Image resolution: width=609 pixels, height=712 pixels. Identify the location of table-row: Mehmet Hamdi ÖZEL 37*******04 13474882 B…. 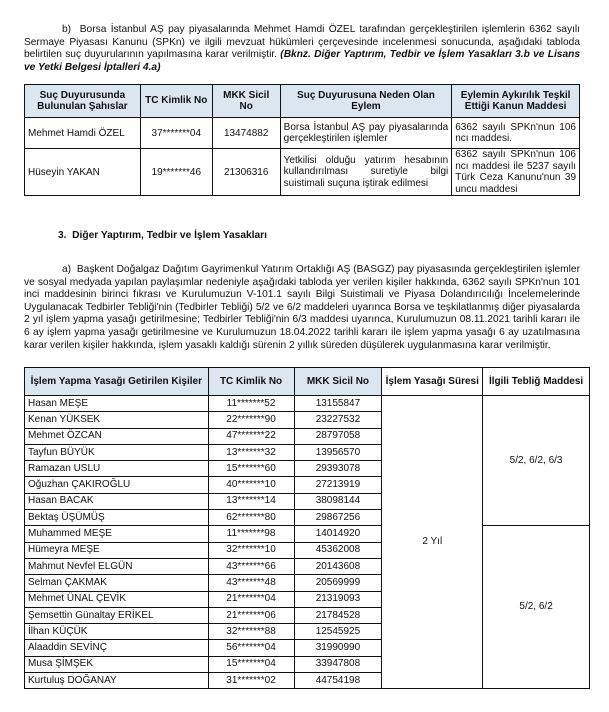
(302, 133).